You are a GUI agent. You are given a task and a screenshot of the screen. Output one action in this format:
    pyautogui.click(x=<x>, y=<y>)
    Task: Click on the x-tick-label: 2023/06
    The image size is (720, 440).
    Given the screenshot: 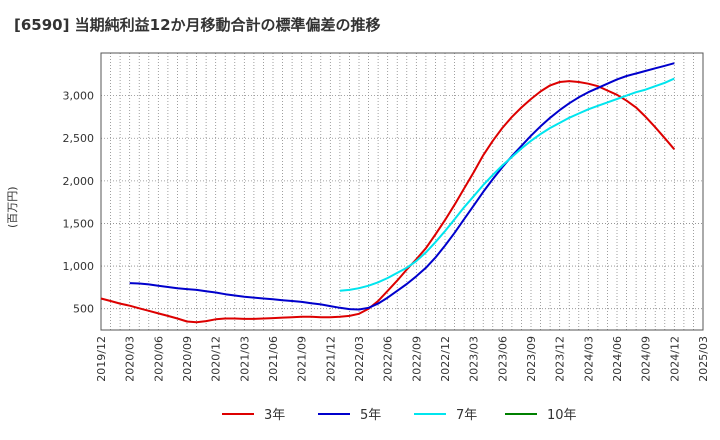 What is the action you would take?
    pyautogui.click(x=502, y=359)
    